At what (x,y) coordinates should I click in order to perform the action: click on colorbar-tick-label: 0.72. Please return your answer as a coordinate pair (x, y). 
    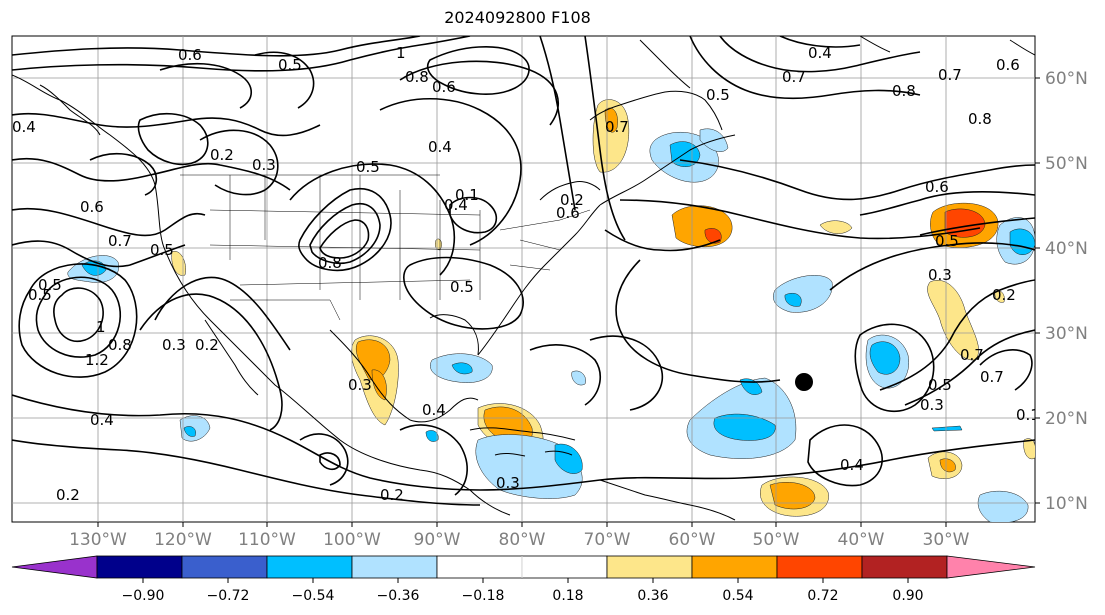
    Looking at the image, I should click on (822, 596).